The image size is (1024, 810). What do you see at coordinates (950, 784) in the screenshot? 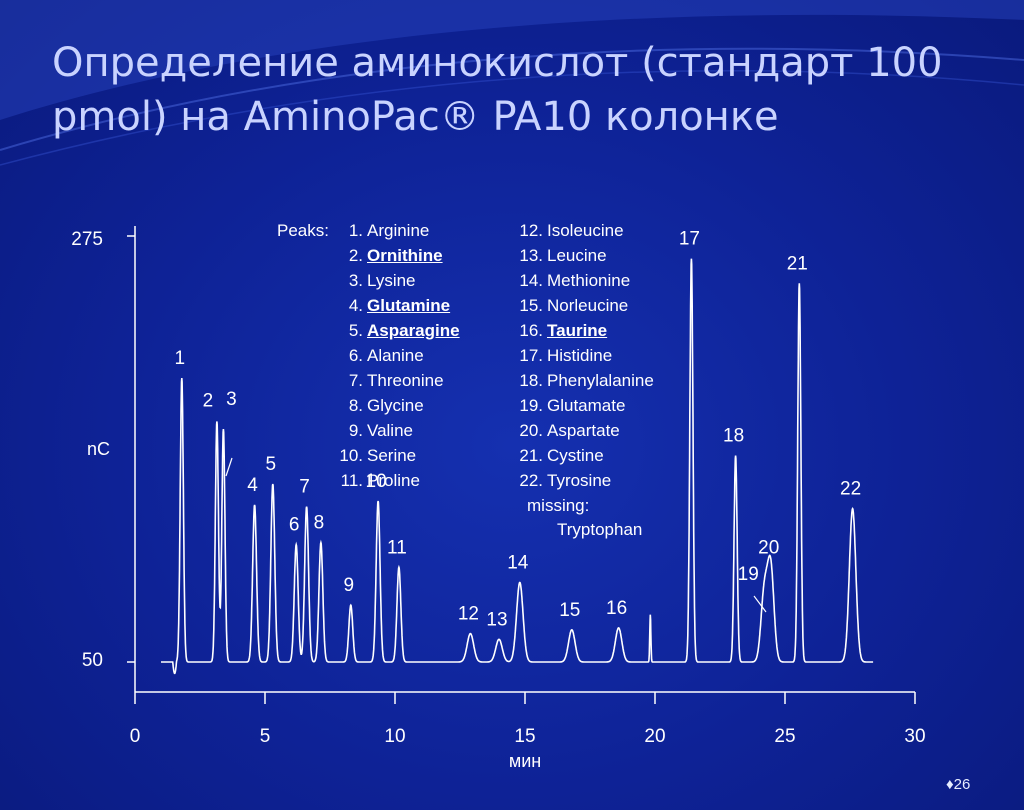
I see `page-marker-icon: ♦` at bounding box center [950, 784].